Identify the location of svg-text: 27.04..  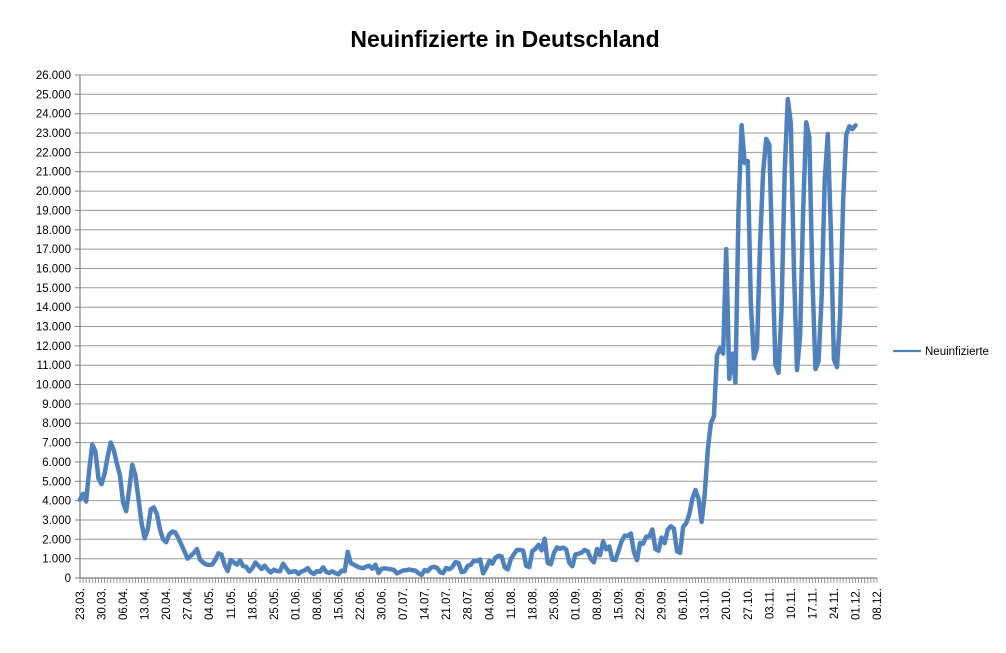
(189, 604).